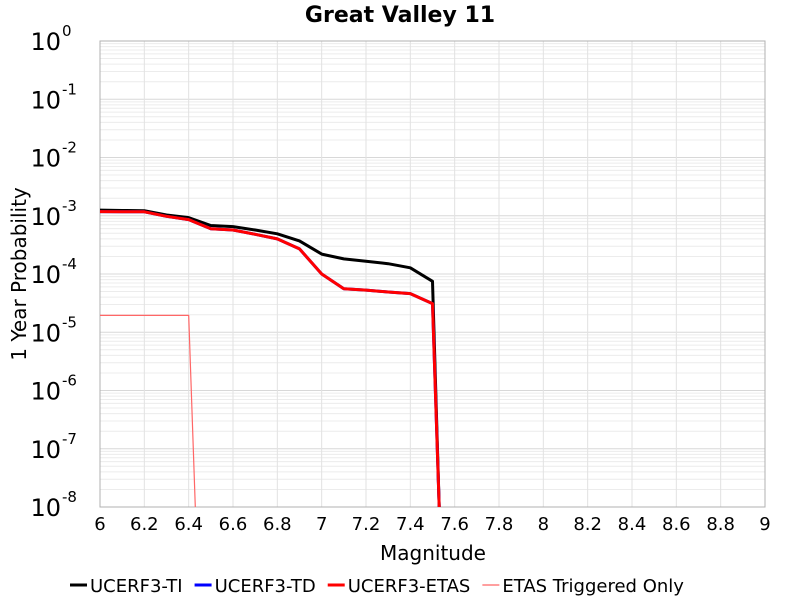  Describe the element at coordinates (400, 15) in the screenshot. I see `chart-title: Great Valley 11` at that location.